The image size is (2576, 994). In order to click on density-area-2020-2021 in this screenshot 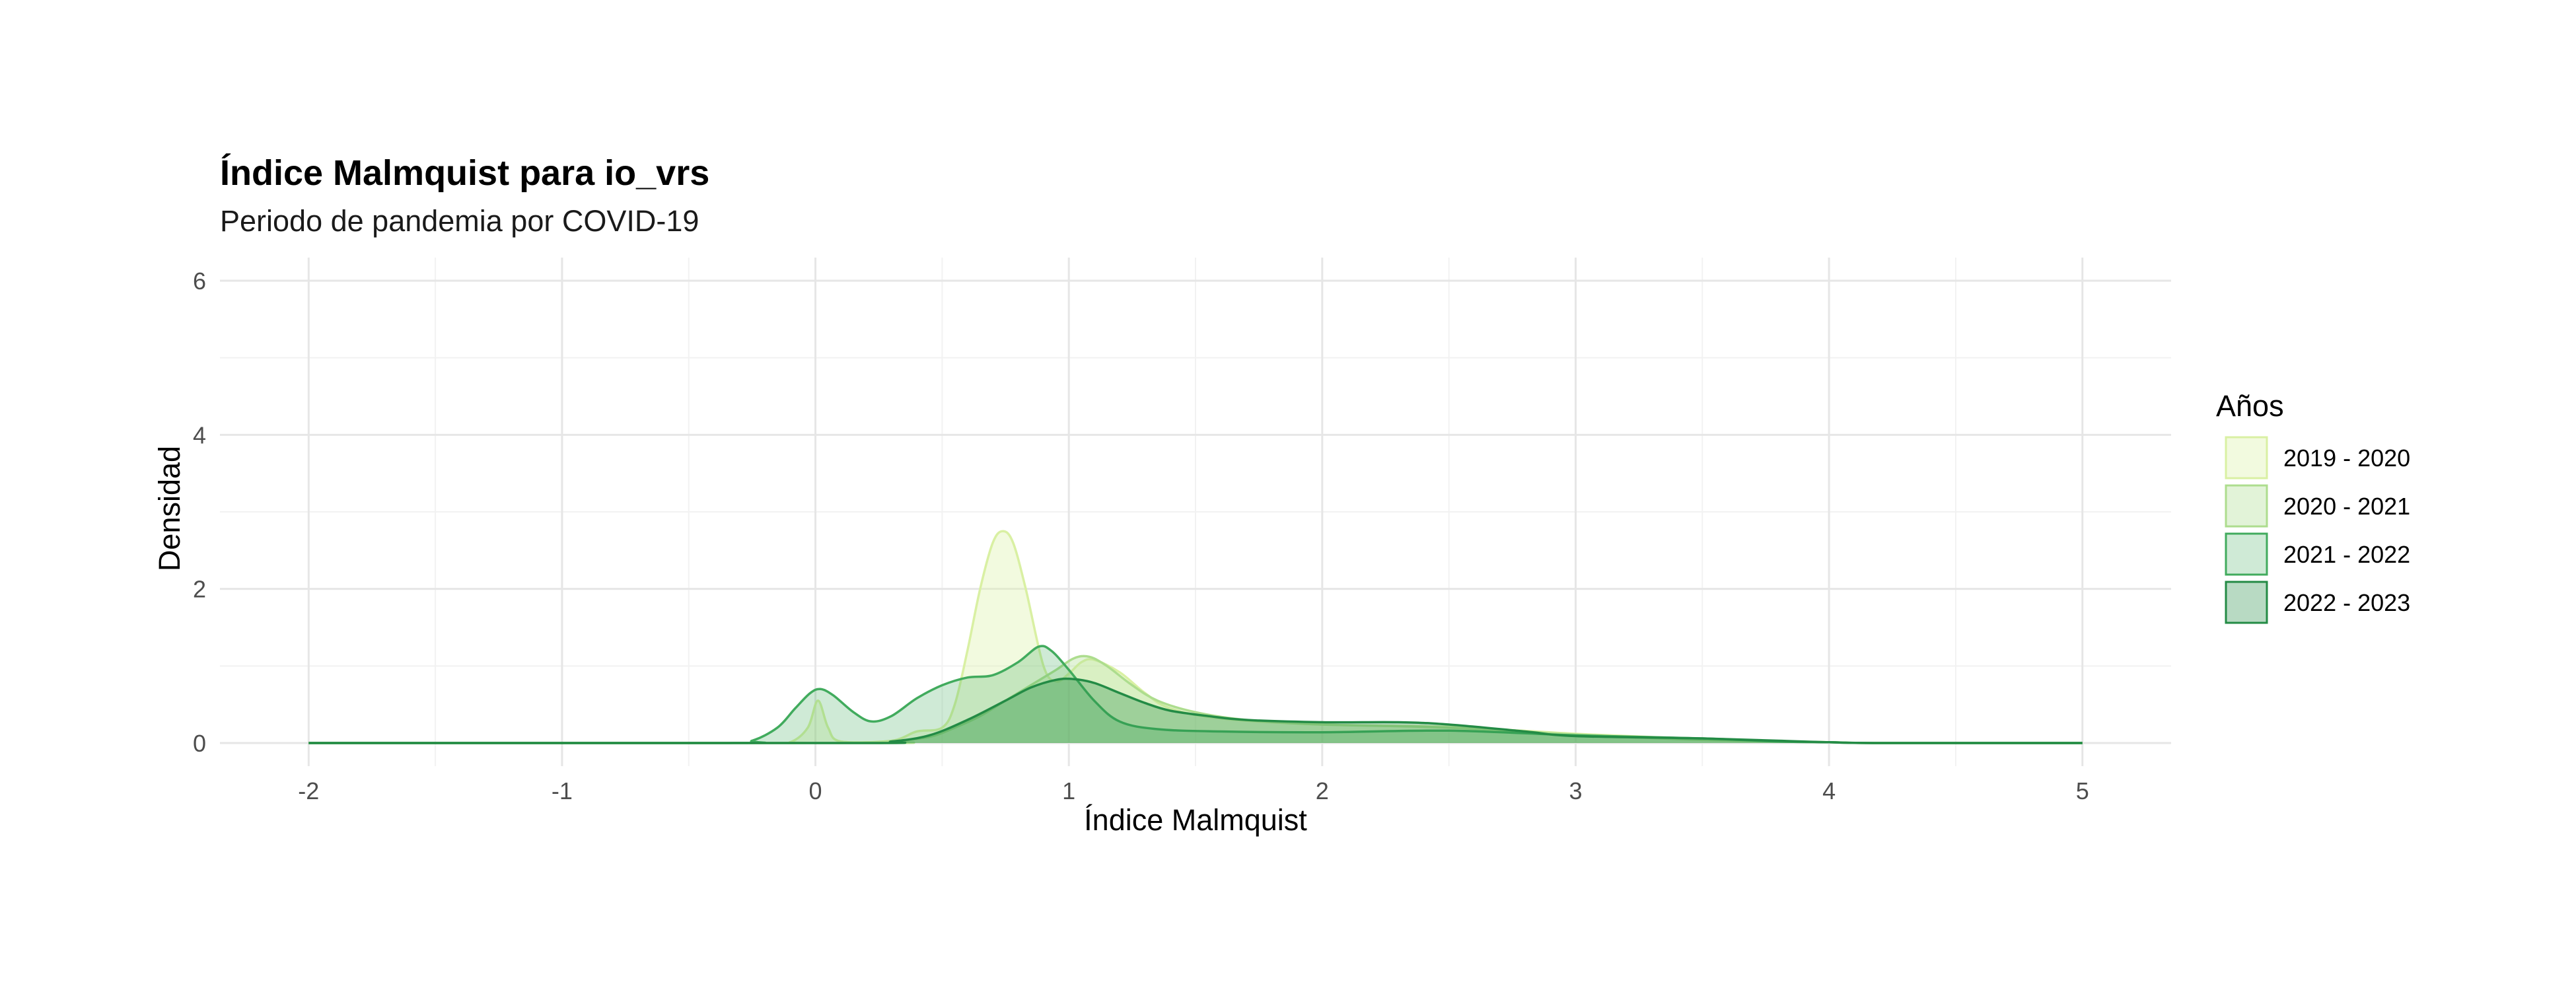, I will do `click(1195, 699)`.